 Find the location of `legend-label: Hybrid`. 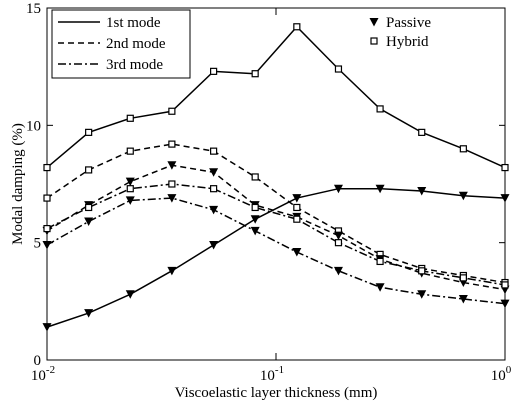

legend-label: Hybrid is located at coordinates (407, 42).